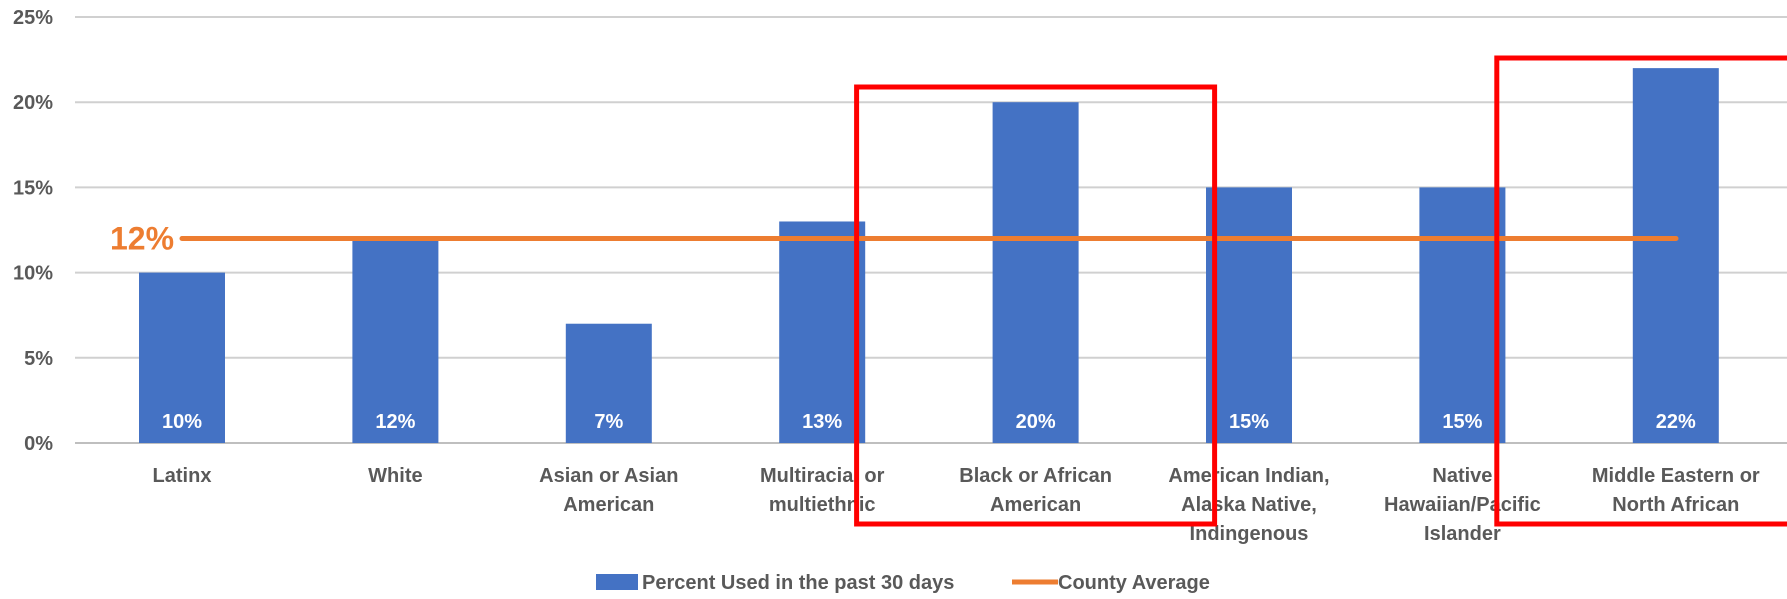  I want to click on category-label-line: Islander, so click(1462, 534).